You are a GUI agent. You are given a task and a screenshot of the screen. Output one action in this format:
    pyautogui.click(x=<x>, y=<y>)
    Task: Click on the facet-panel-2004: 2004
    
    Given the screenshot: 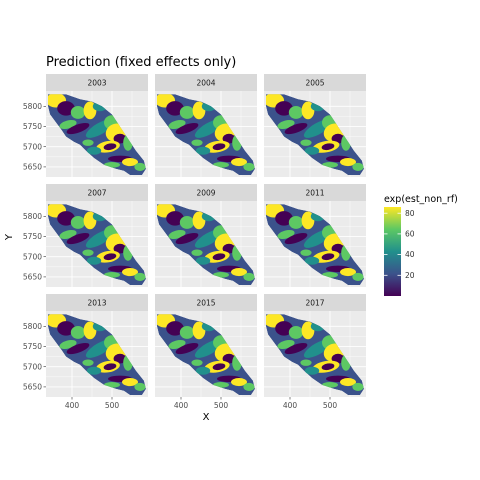 What is the action you would take?
    pyautogui.click(x=206, y=125)
    